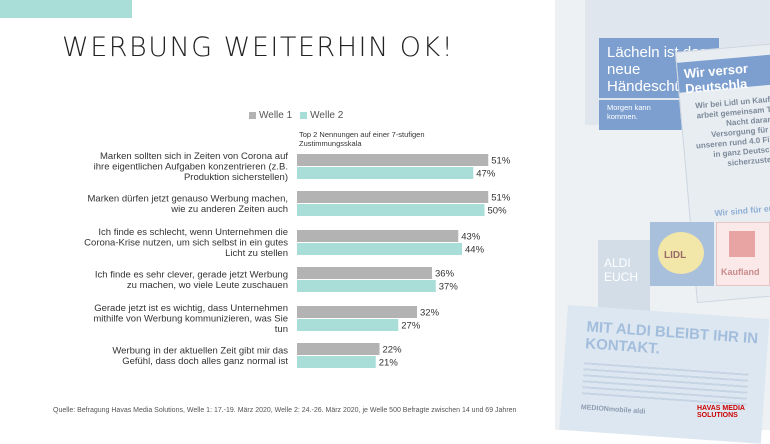 The image size is (770, 444). What do you see at coordinates (742, 244) in the screenshot?
I see `kaufland-logo-mark` at bounding box center [742, 244].